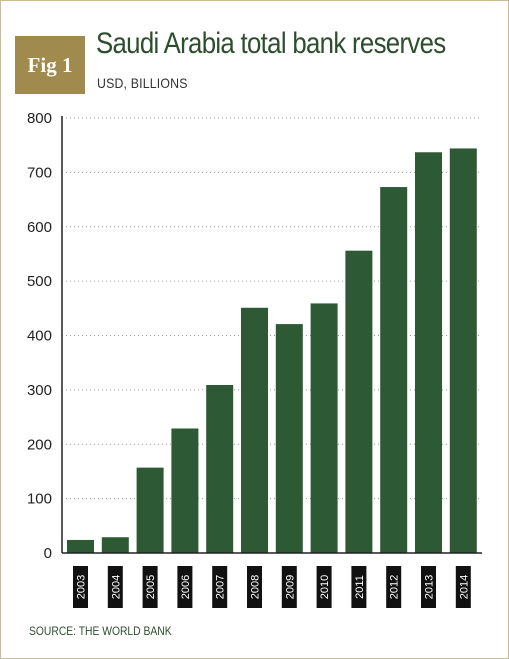 The image size is (509, 659). Describe the element at coordinates (100, 631) in the screenshot. I see `source-note: SOURCE: THE WORLD BANK` at that location.